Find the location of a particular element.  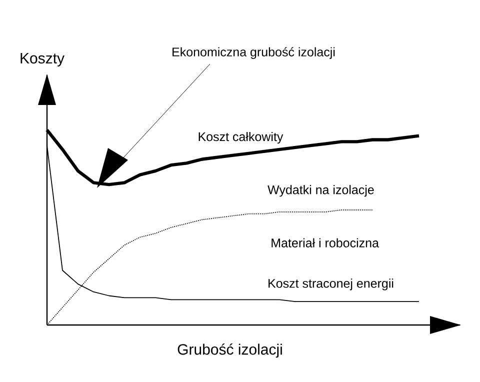

series-label: Koszt całkowity is located at coordinates (241, 138).